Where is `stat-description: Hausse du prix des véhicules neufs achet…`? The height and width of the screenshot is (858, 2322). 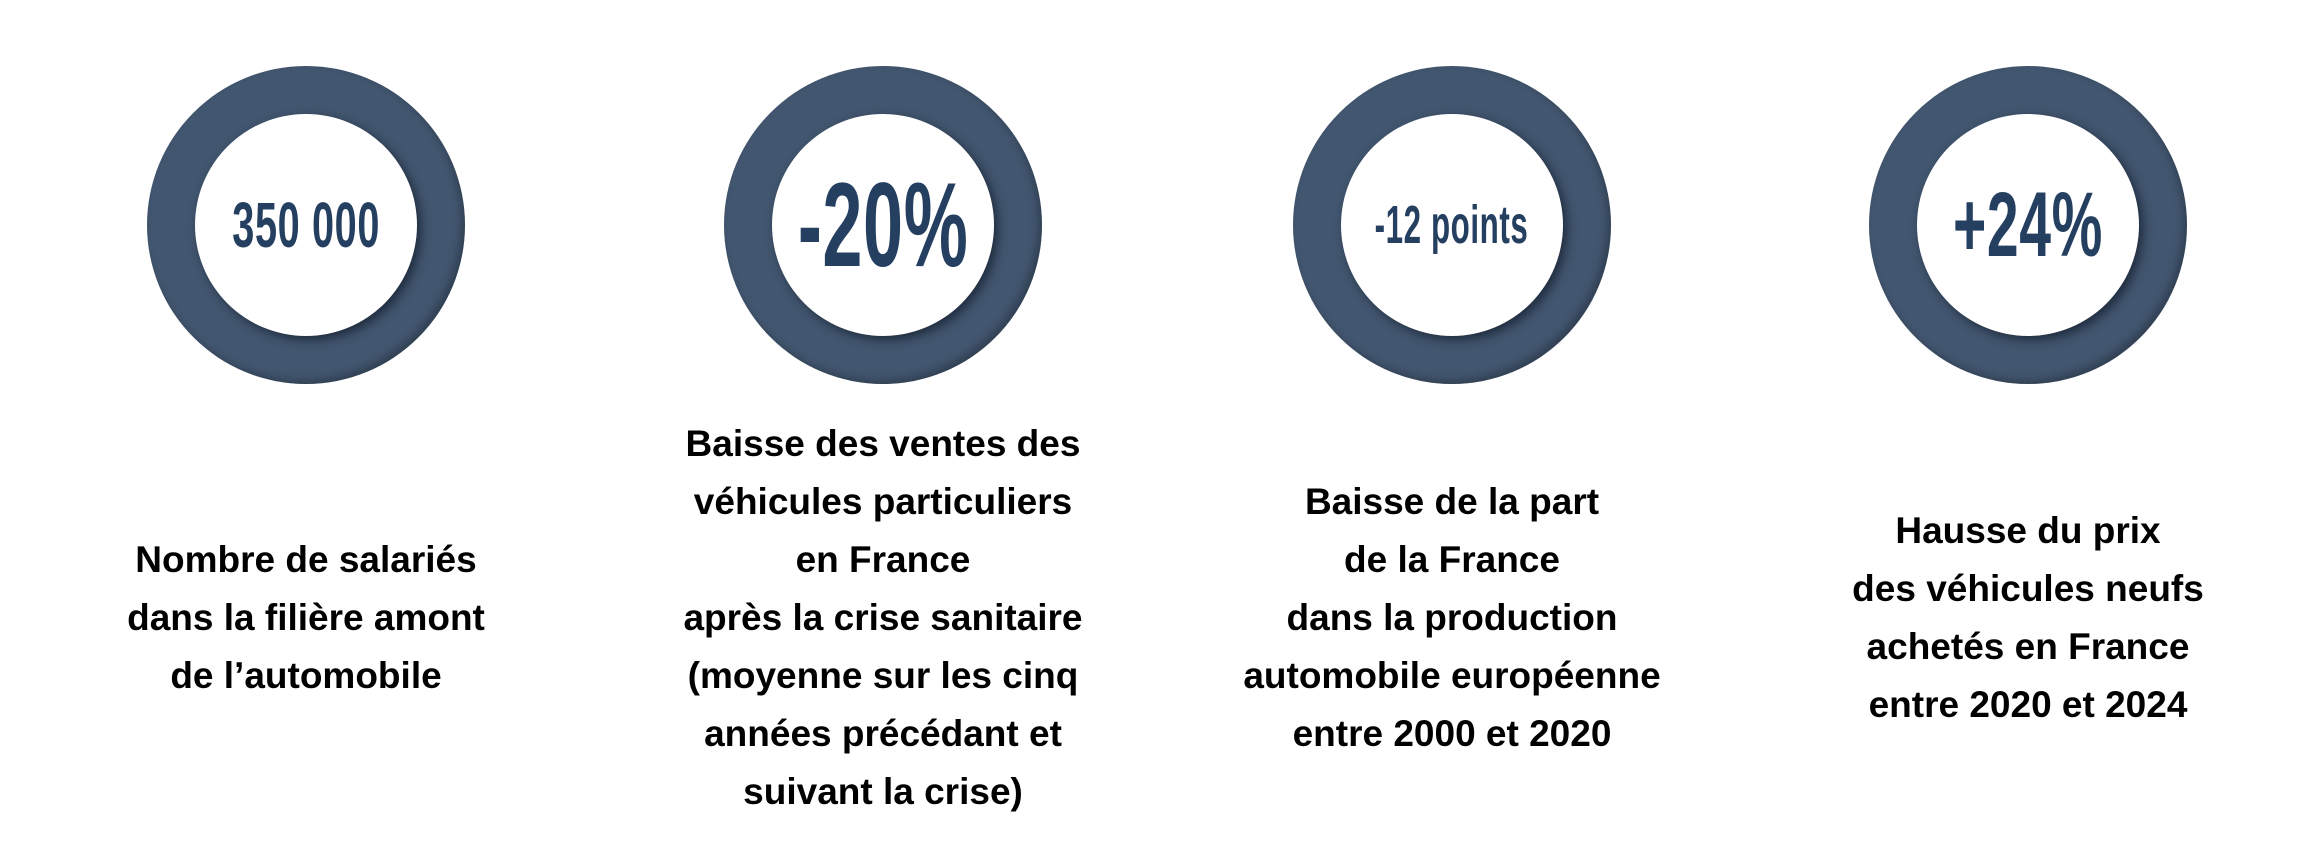 stat-description: Hausse du prix des véhicules neufs achet… is located at coordinates (2028, 618).